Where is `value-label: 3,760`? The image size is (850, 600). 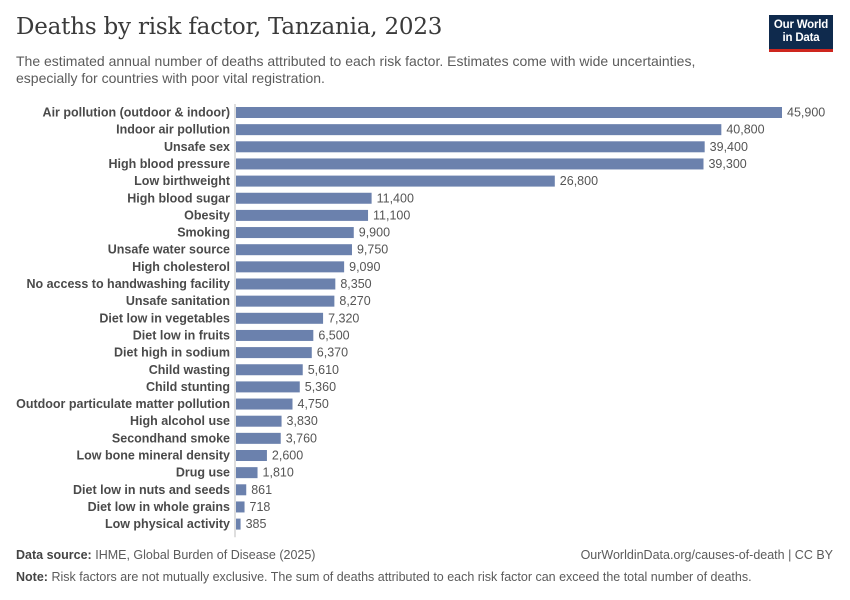
value-label: 3,760 is located at coordinates (301, 438).